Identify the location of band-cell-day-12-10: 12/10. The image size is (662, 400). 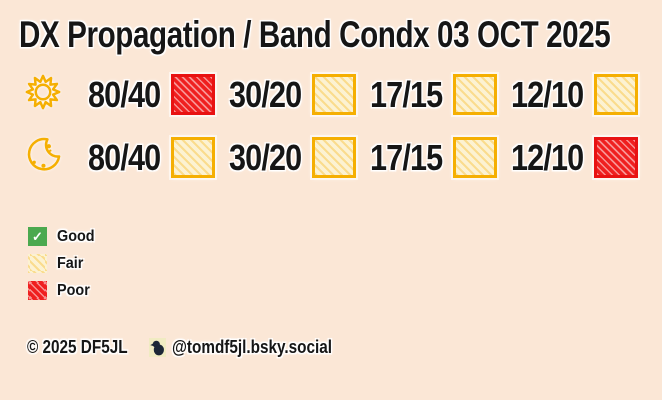
(574, 94).